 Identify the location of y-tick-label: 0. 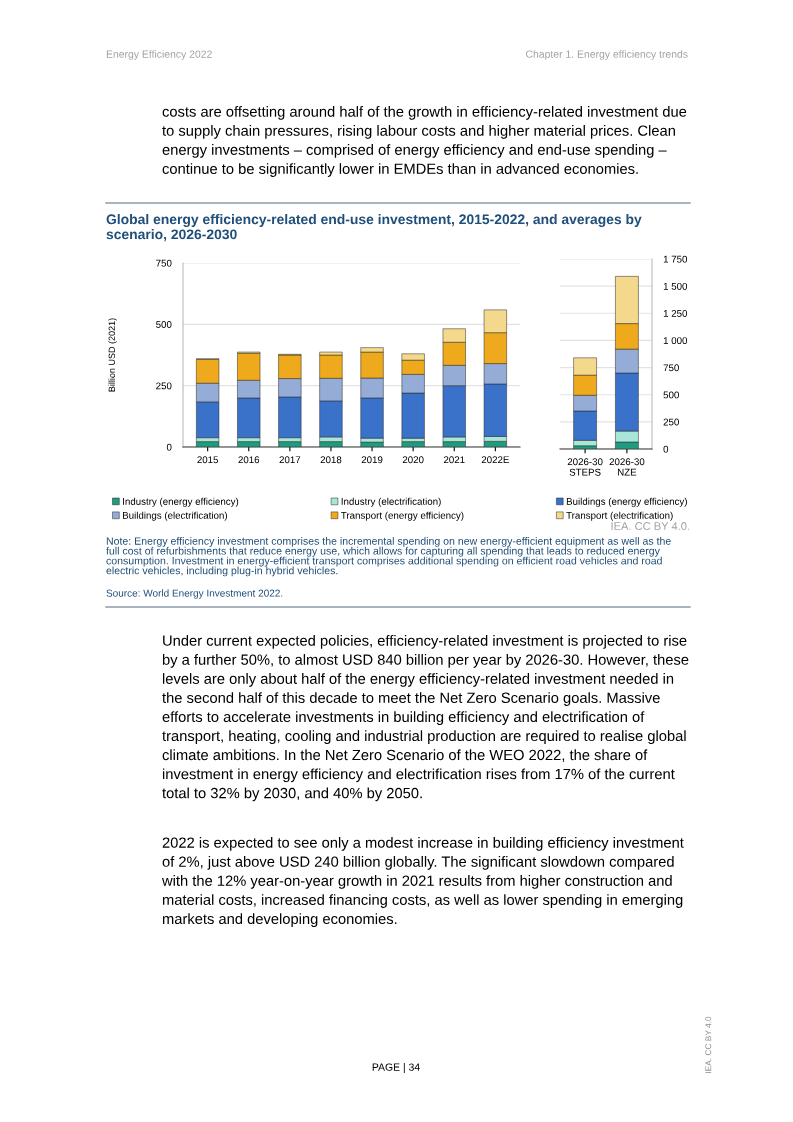
(169, 447).